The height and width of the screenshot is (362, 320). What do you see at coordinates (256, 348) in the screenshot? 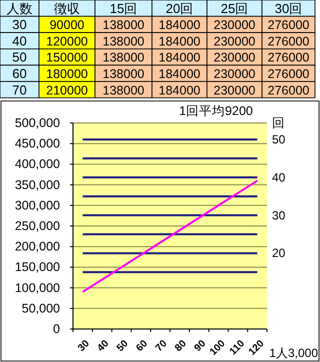
I see `x-tick-label: 120` at bounding box center [256, 348].